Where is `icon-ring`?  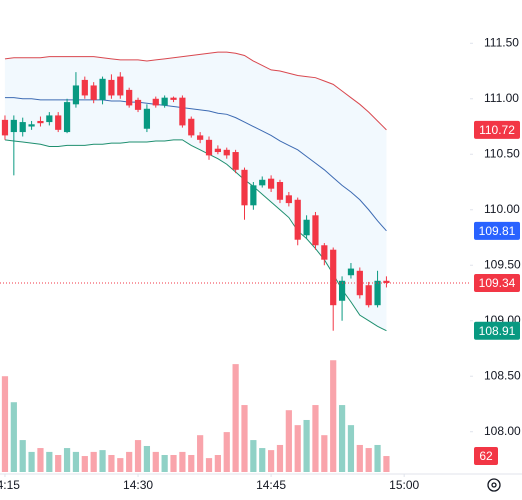 icon-ring is located at coordinates (494, 485).